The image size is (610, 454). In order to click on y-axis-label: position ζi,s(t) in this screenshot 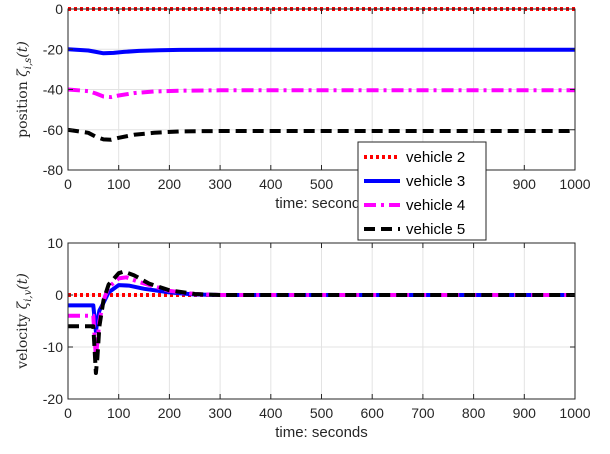, I will do `click(24, 89)`.